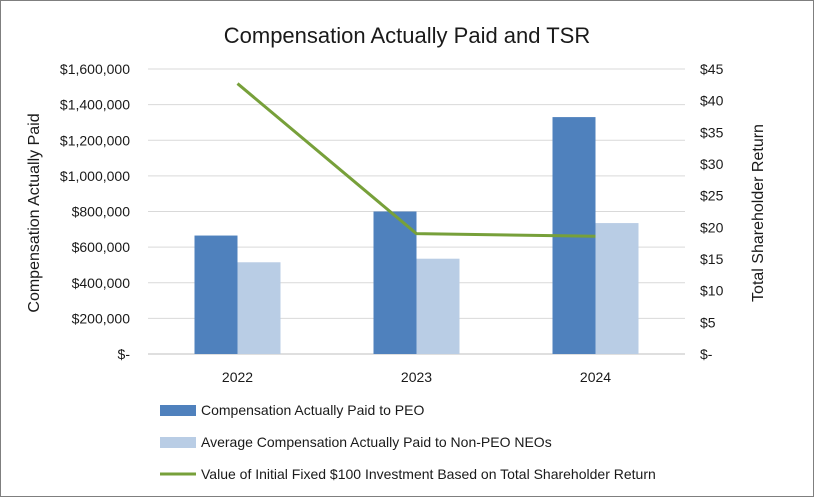 This screenshot has width=814, height=497. Describe the element at coordinates (712, 132) in the screenshot. I see `y2-tick-label: $35` at that location.